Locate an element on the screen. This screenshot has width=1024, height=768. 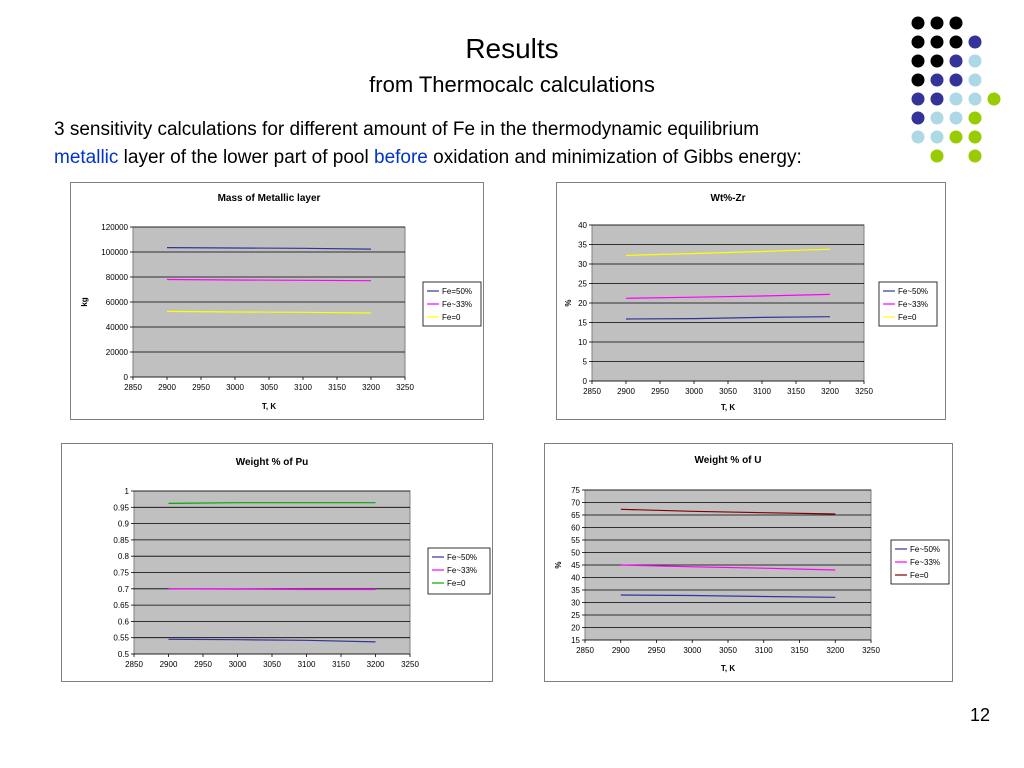
y-tick-label: 0.55 is located at coordinates (121, 638).